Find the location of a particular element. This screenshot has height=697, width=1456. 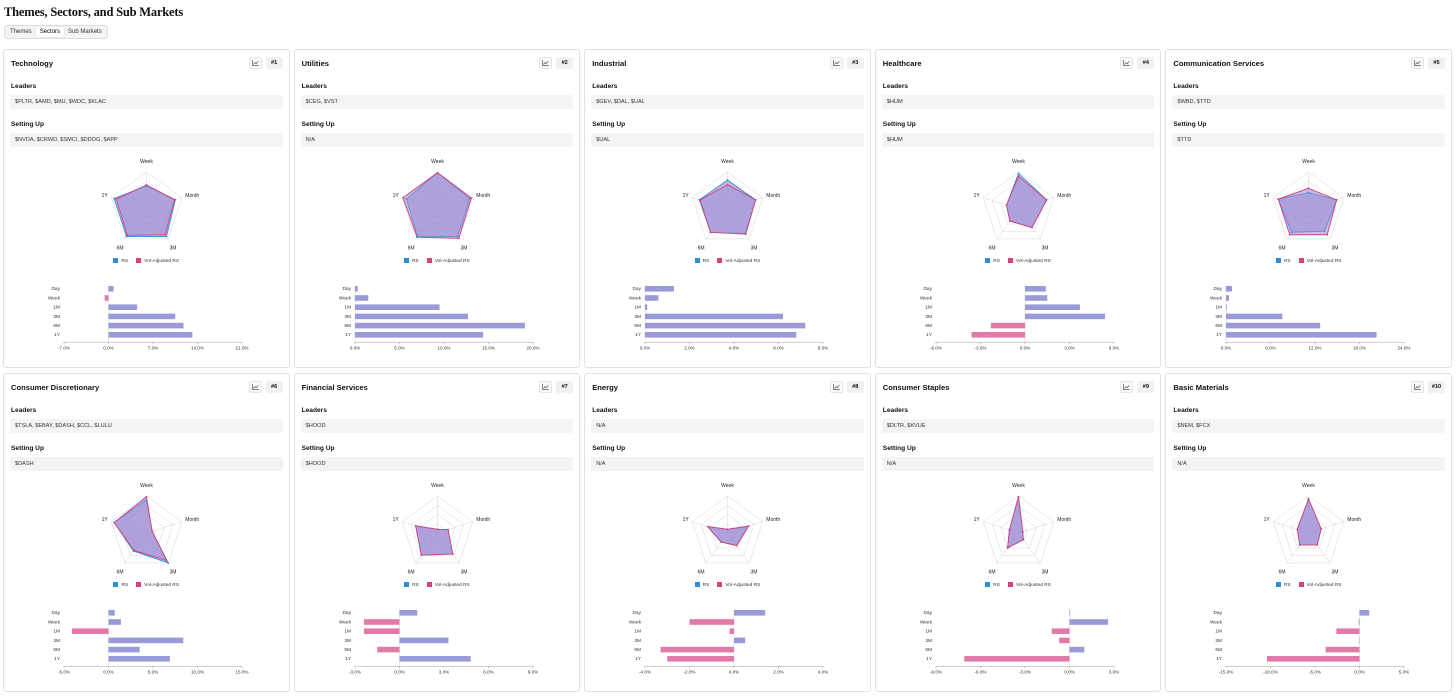

tab-sectors: Sectors is located at coordinates (50, 32).